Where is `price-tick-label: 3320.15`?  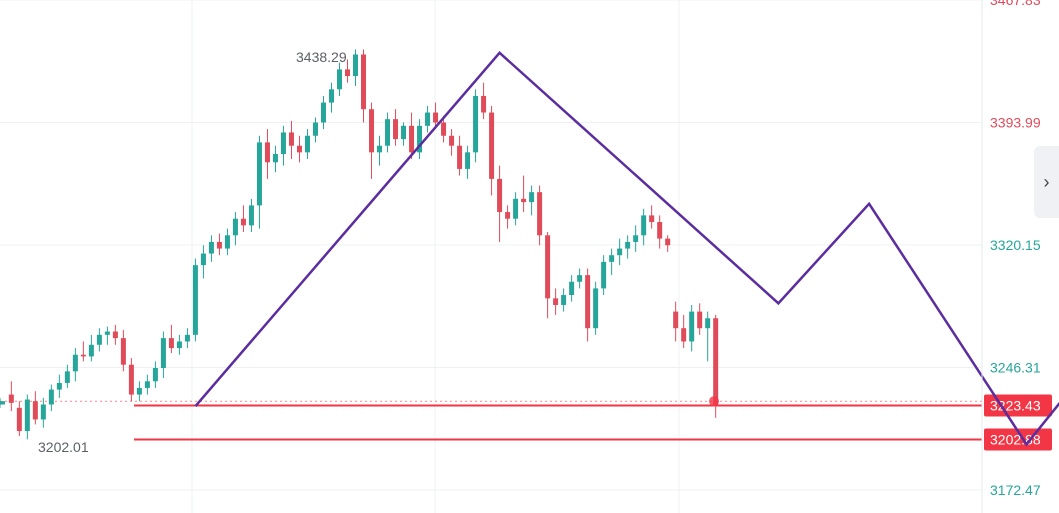
price-tick-label: 3320.15 is located at coordinates (1015, 245).